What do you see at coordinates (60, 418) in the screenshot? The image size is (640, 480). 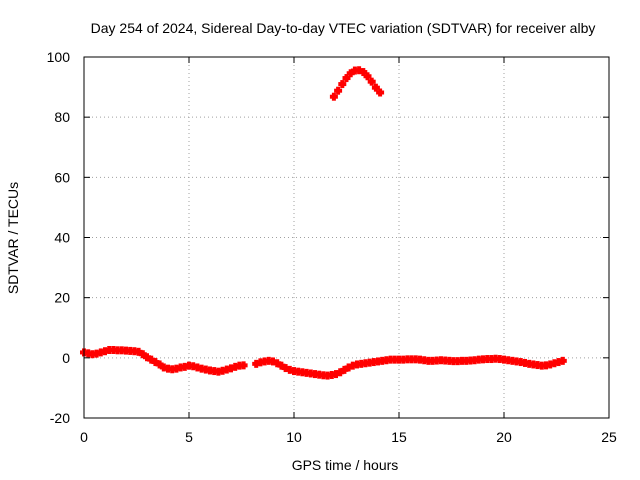 I see `y-tick-label: -20` at bounding box center [60, 418].